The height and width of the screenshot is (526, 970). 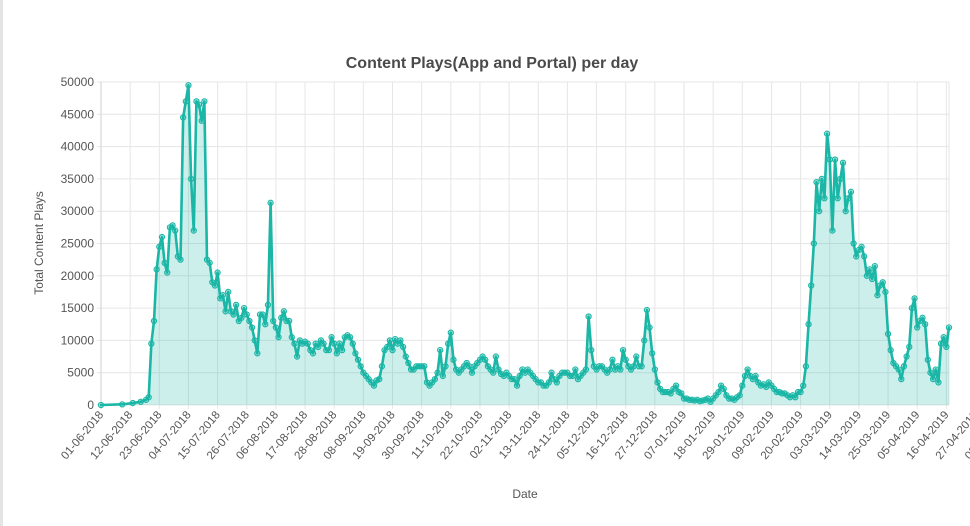 I want to click on y-tick-label: 50000, so click(x=78, y=82).